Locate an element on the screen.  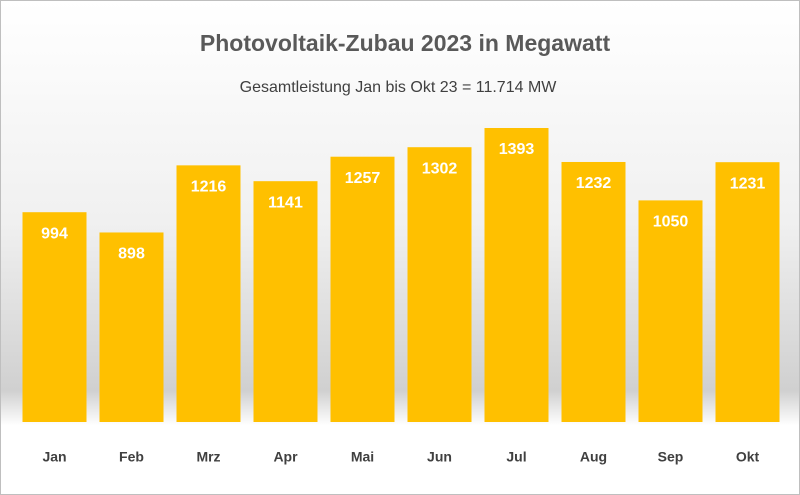
value-label: 1232 is located at coordinates (594, 183).